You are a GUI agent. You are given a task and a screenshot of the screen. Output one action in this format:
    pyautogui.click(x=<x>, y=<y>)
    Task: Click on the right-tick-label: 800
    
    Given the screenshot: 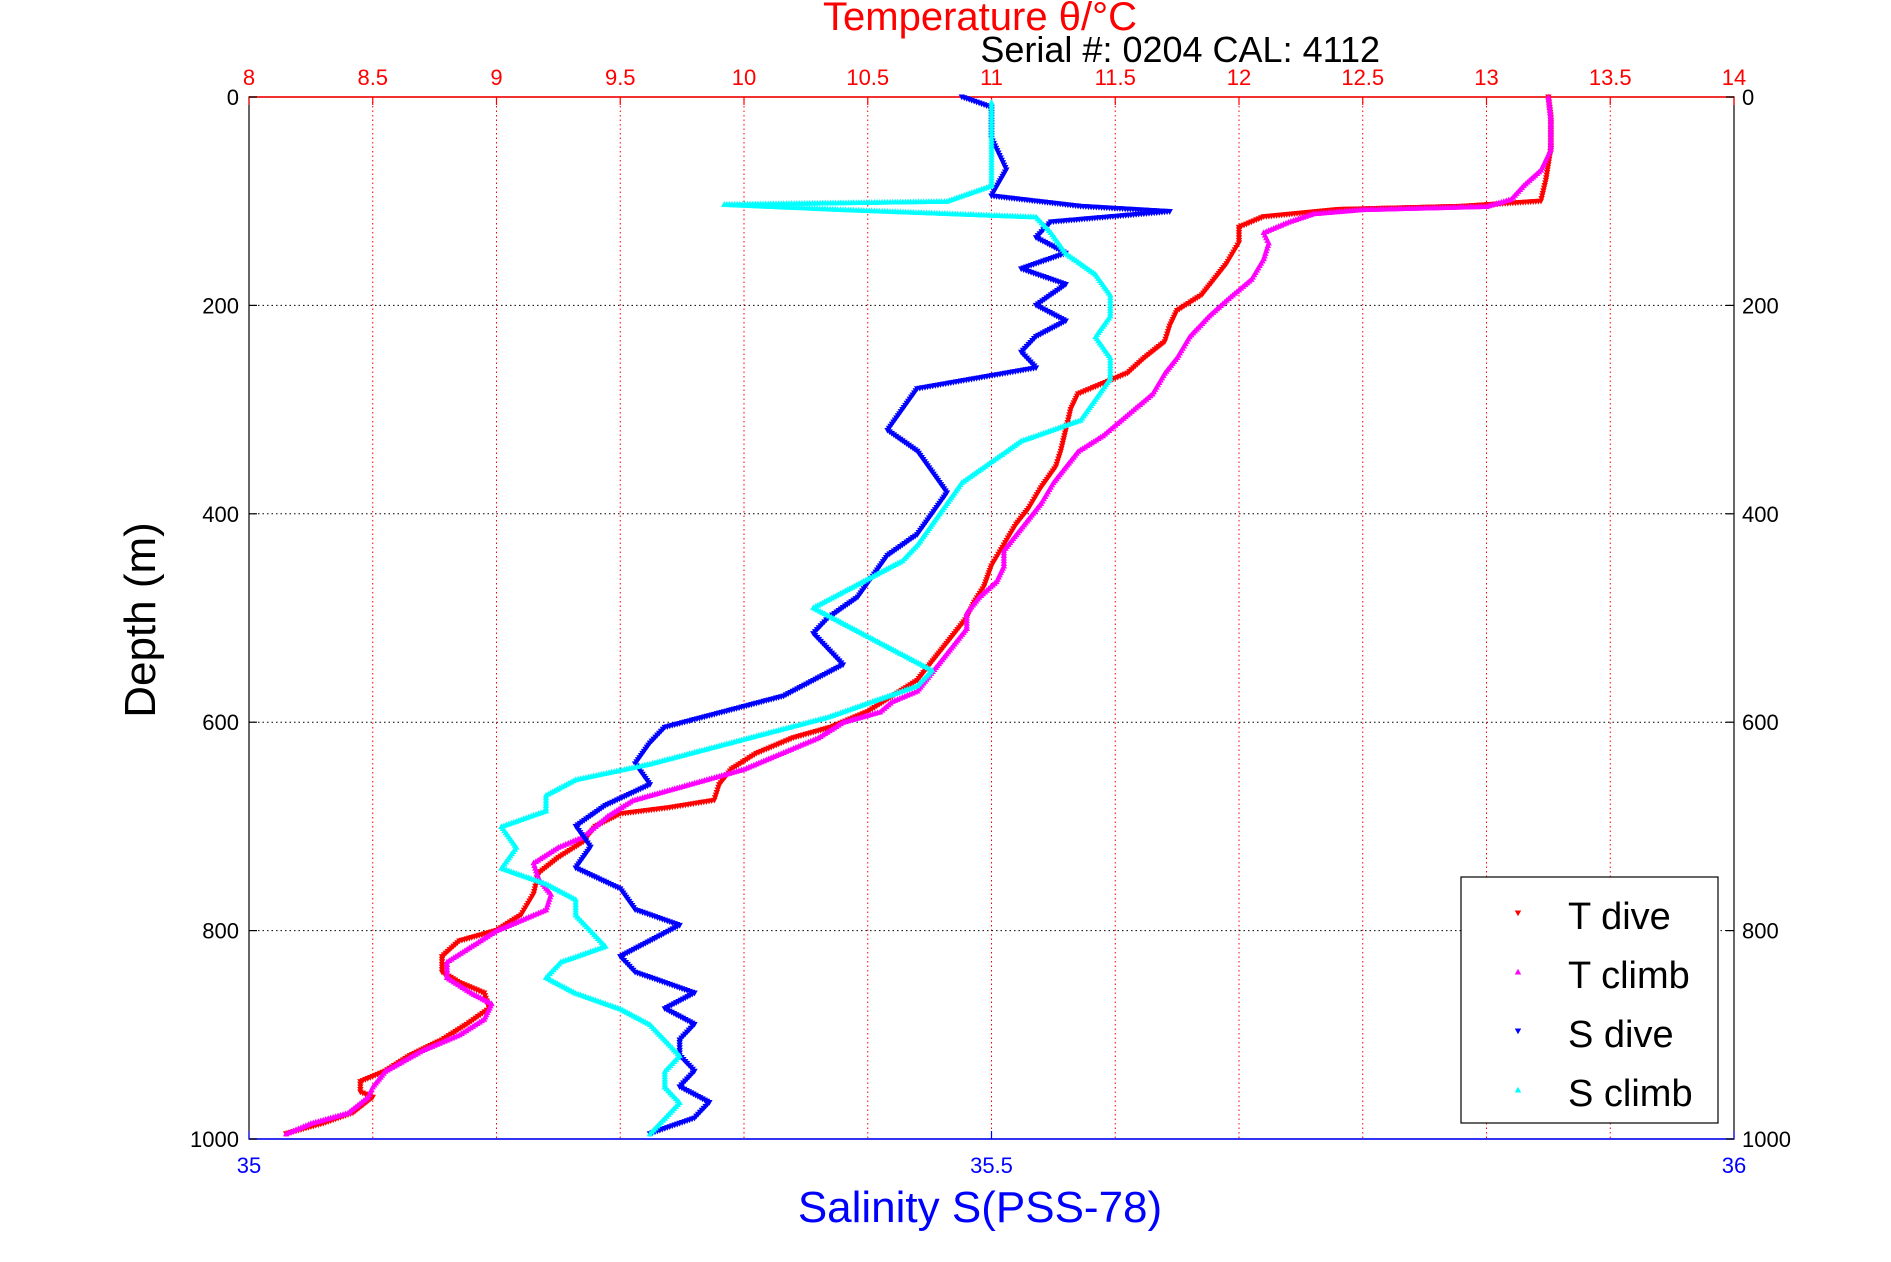 What is the action you would take?
    pyautogui.click(x=1760, y=931)
    